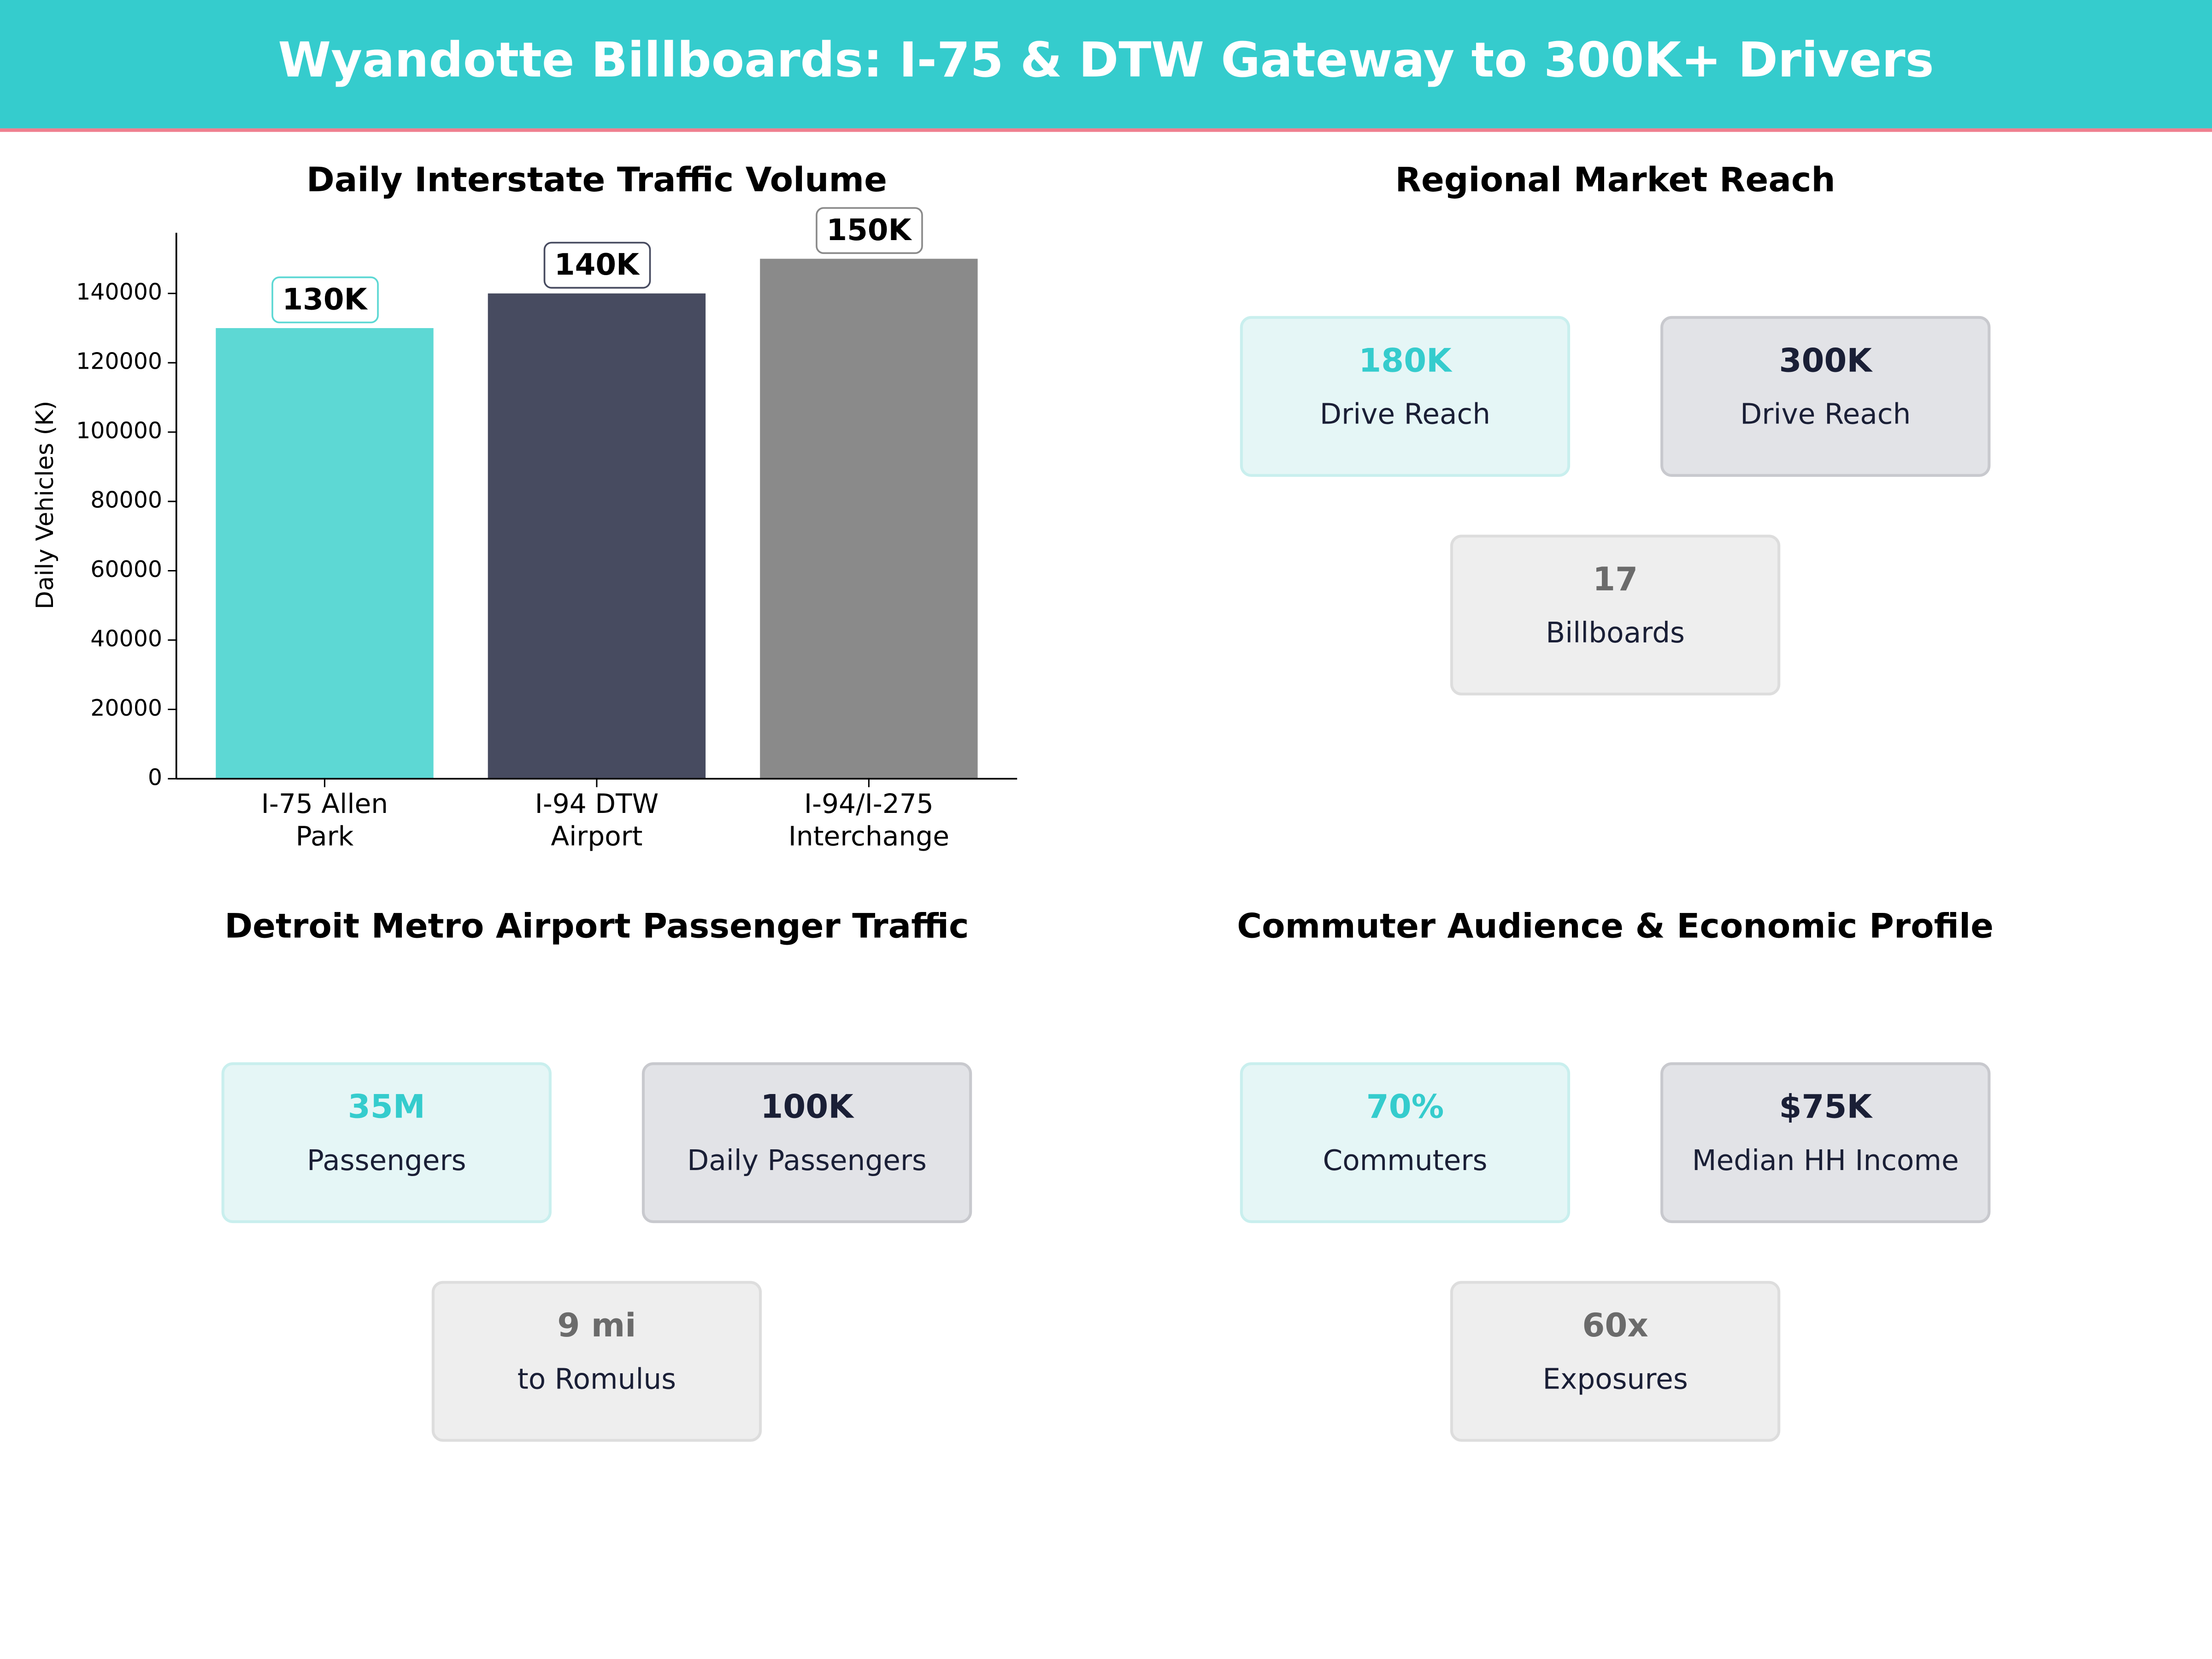 This screenshot has height=1659, width=2212. I want to click on stat-value: 100K, so click(807, 1107).